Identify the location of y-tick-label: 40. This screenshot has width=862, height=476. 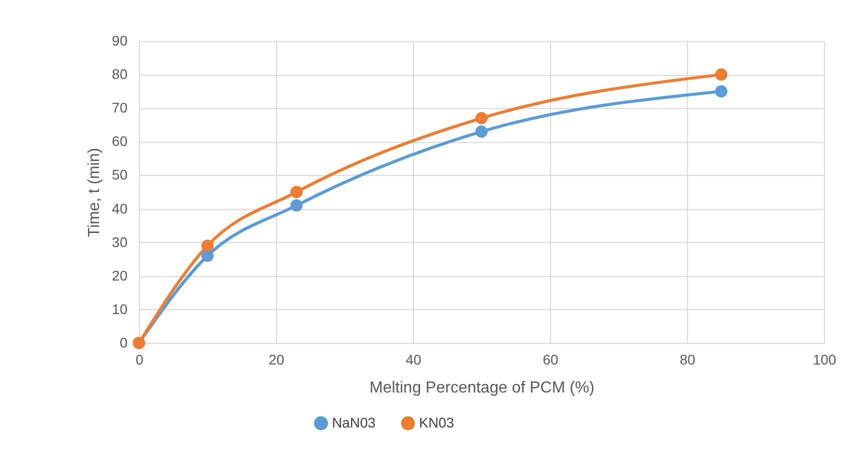
(120, 208).